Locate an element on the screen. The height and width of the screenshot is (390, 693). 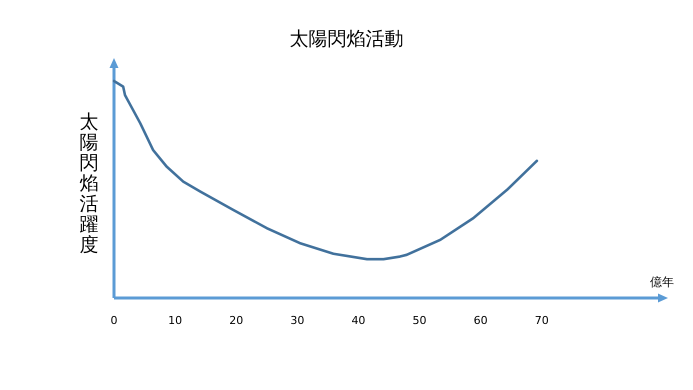
x-tick-label: 10 is located at coordinates (175, 320).